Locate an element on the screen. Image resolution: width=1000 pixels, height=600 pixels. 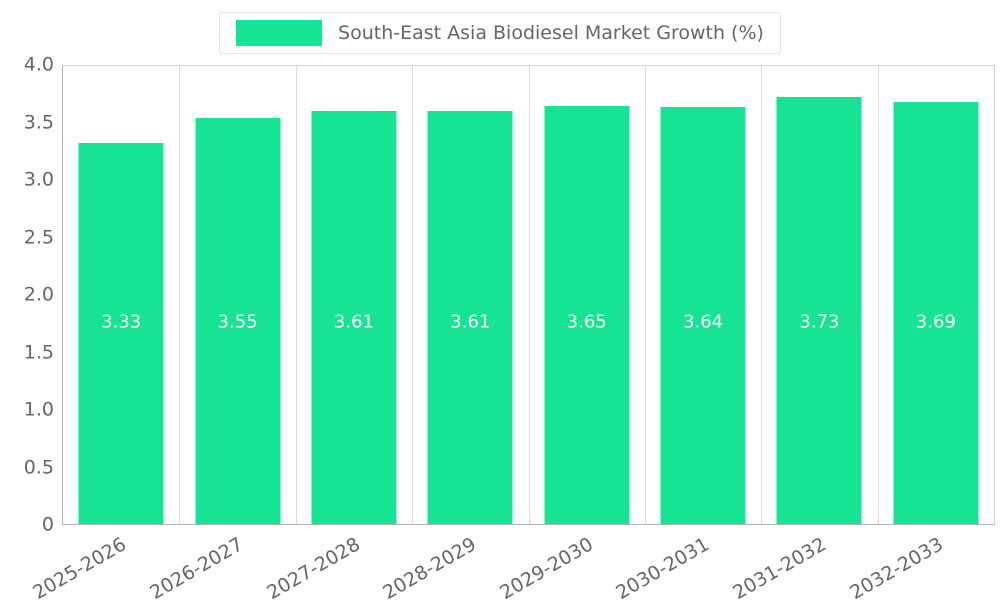
x-tick-label: 2032-2033 is located at coordinates (896, 566).